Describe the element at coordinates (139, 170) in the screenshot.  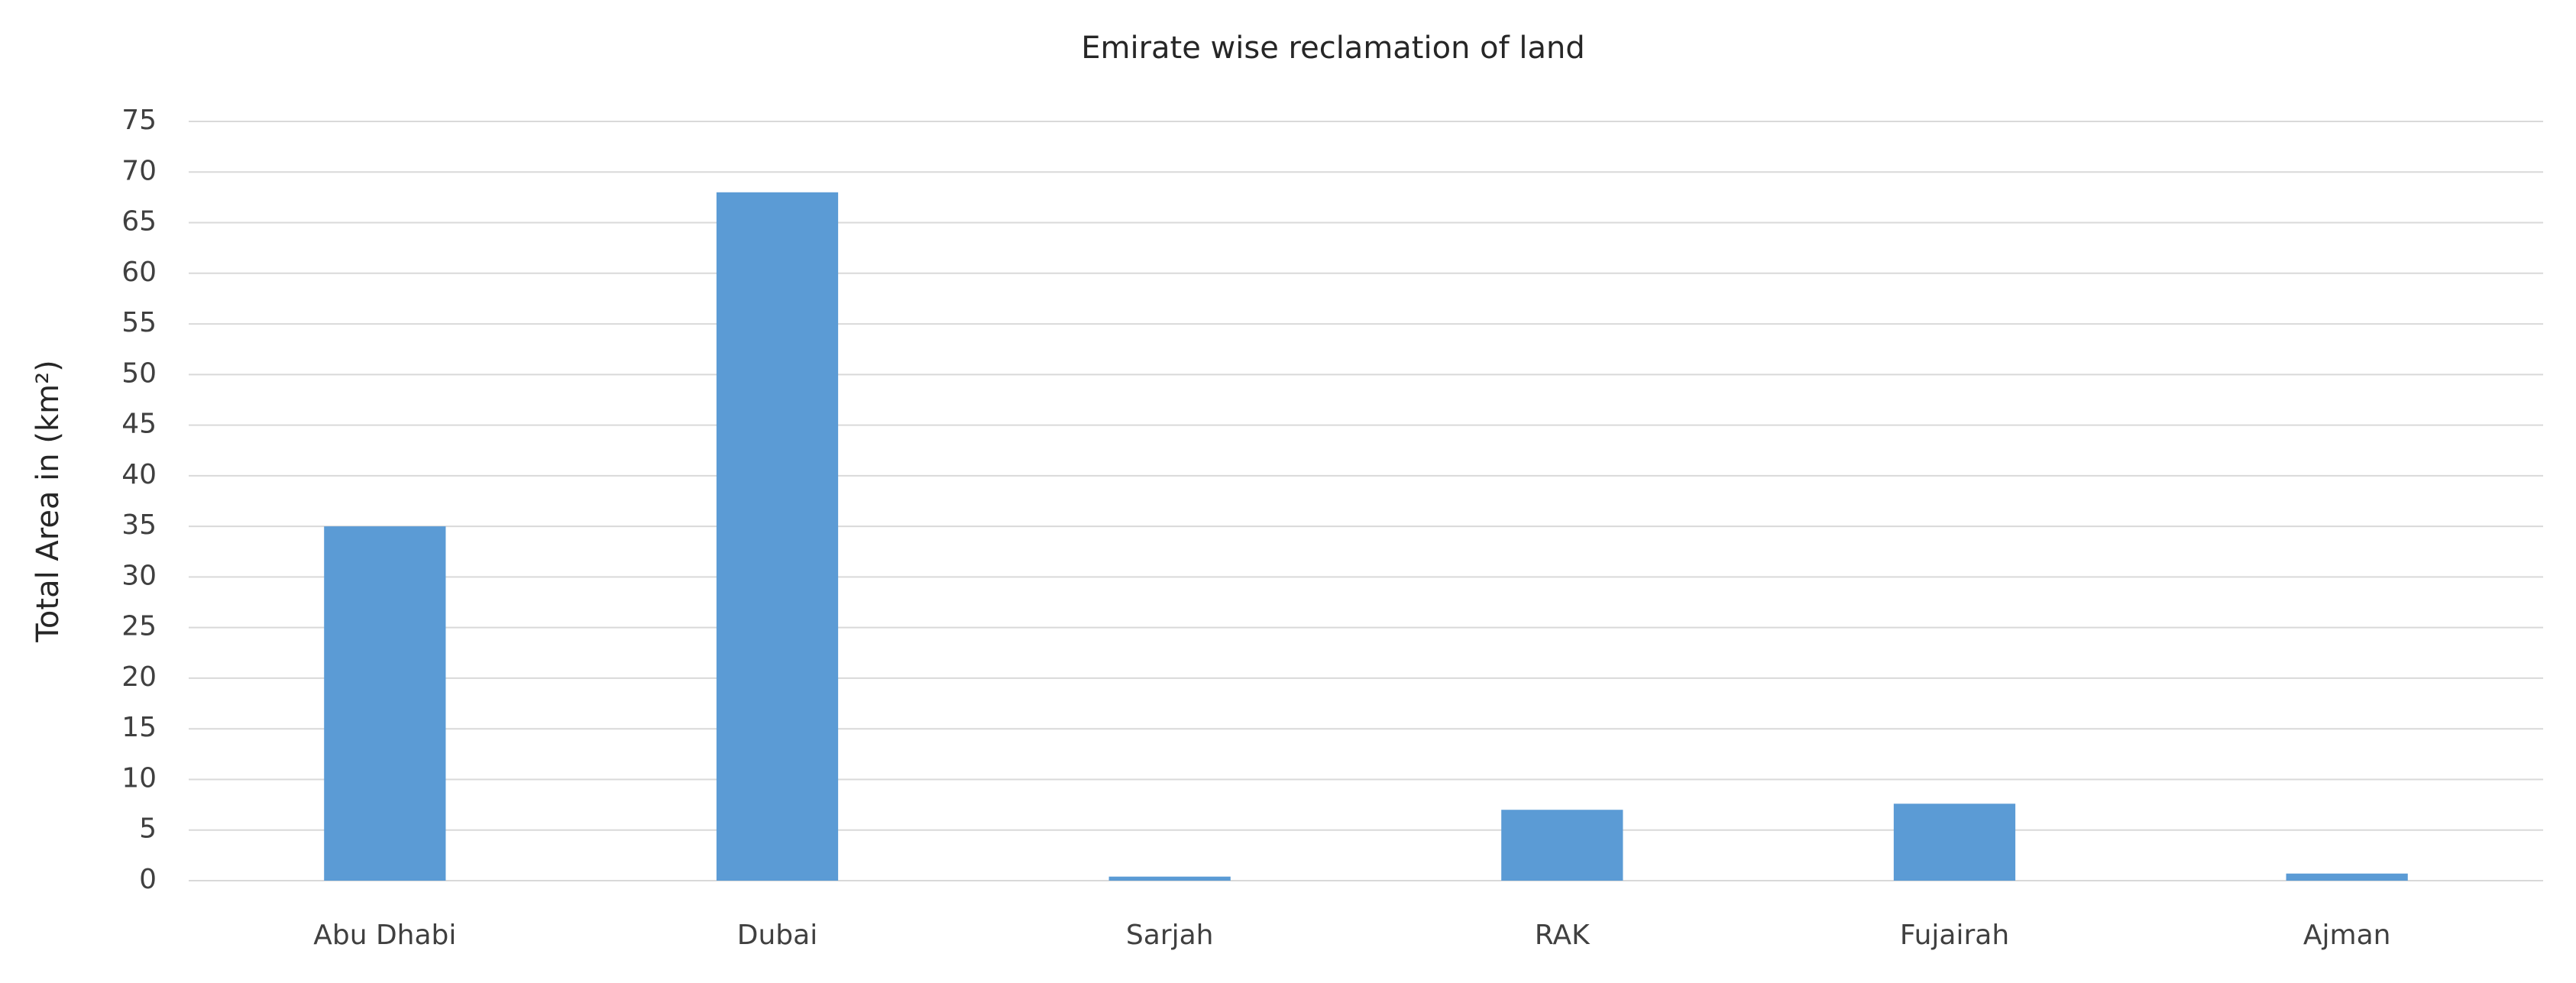
I see `y-tick-label: 70` at that location.